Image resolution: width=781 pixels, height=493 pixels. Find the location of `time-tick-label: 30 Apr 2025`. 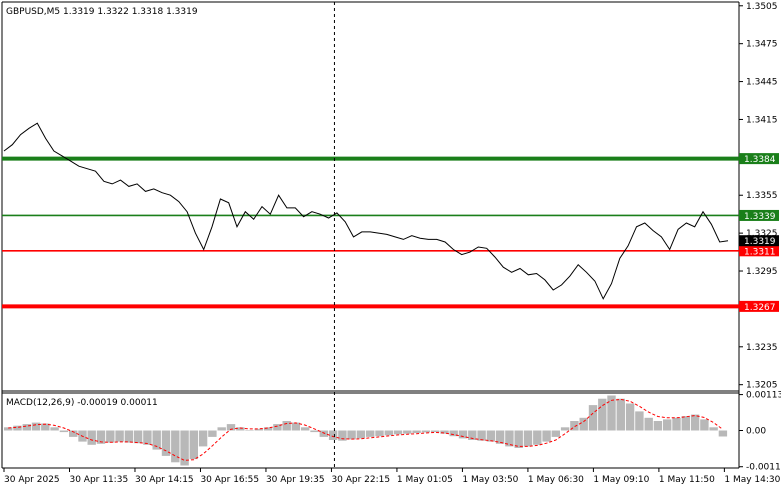

time-tick-label: 30 Apr 2025 is located at coordinates (32, 480).